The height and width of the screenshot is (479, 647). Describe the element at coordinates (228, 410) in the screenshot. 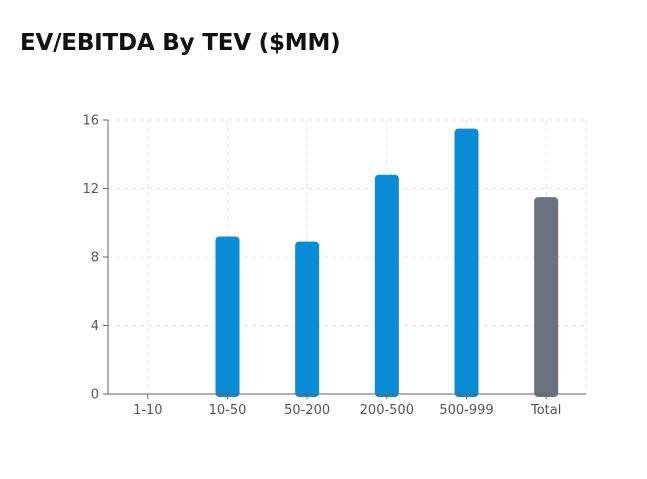

I see `x-tick-label: 10-50` at that location.